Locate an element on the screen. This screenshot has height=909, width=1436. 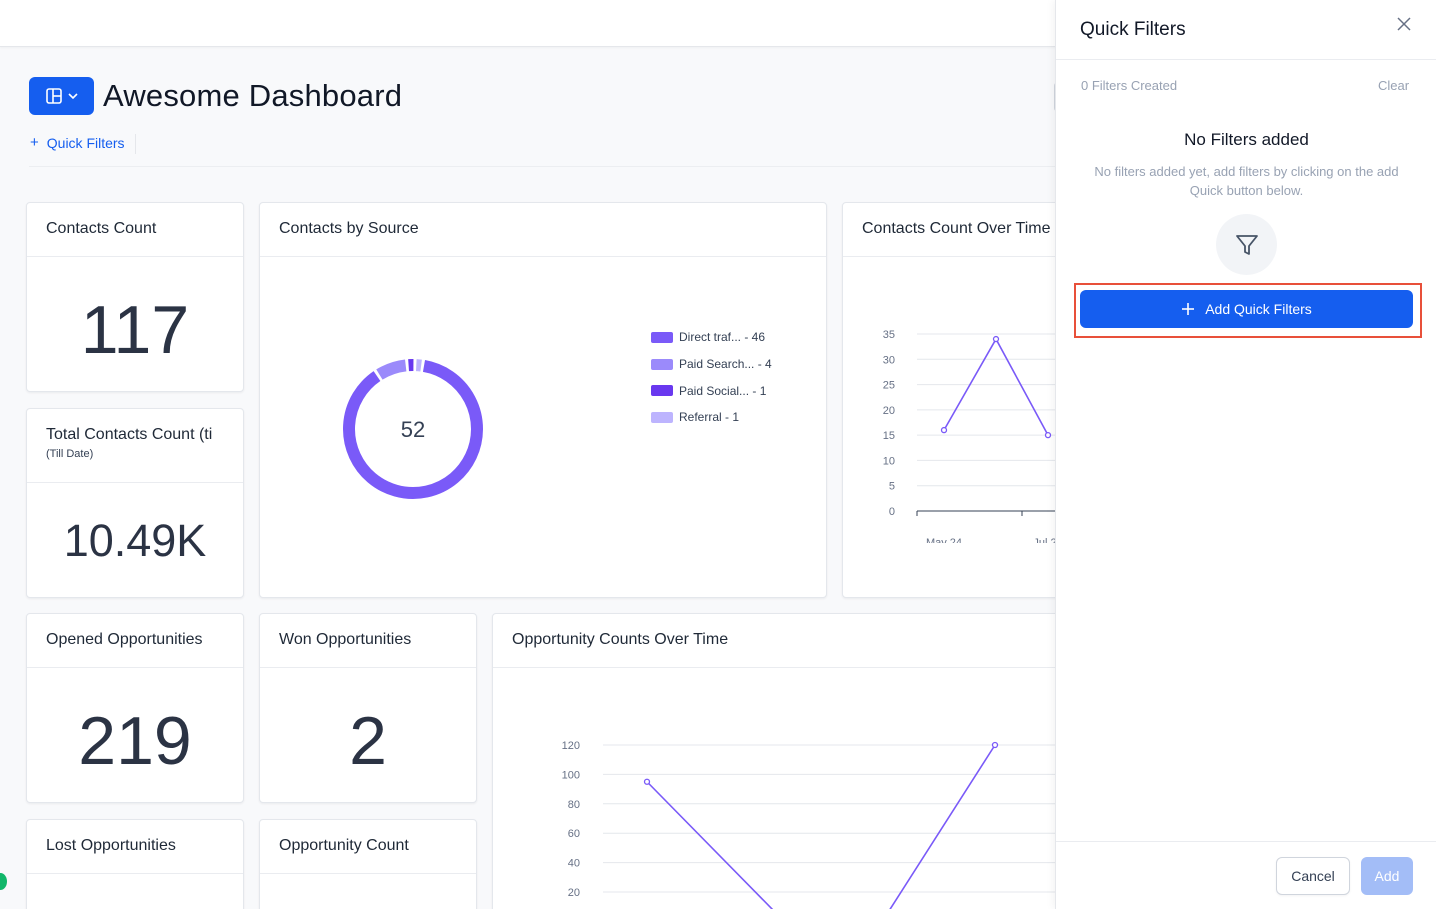
card-title: Total Contacts Count (ti is located at coordinates (129, 434).